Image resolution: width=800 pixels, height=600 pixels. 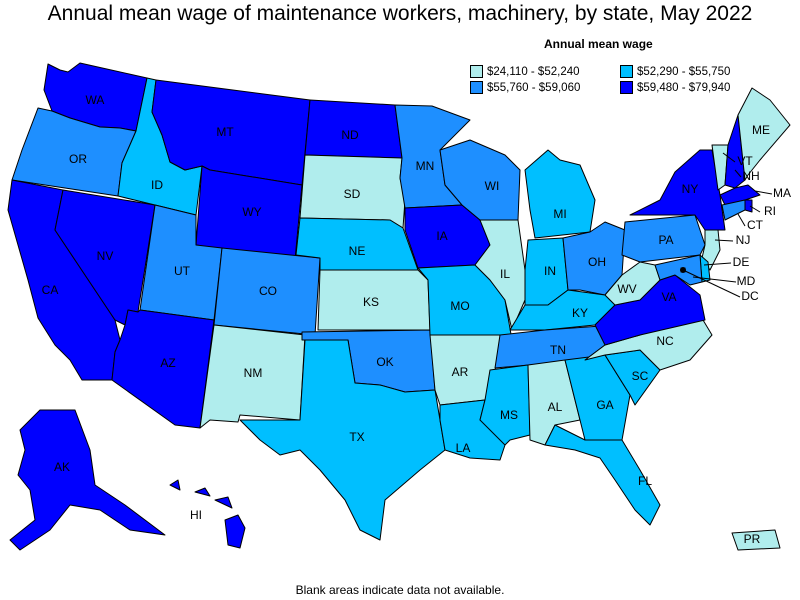 I want to click on state-label-nj: NJ, so click(x=743, y=240).